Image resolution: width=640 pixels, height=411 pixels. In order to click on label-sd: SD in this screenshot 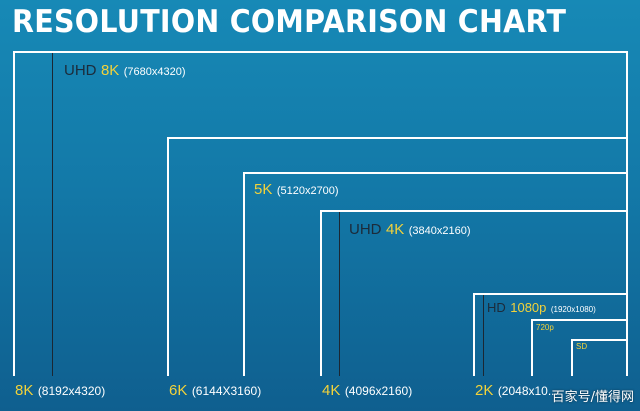, I will do `click(582, 346)`.